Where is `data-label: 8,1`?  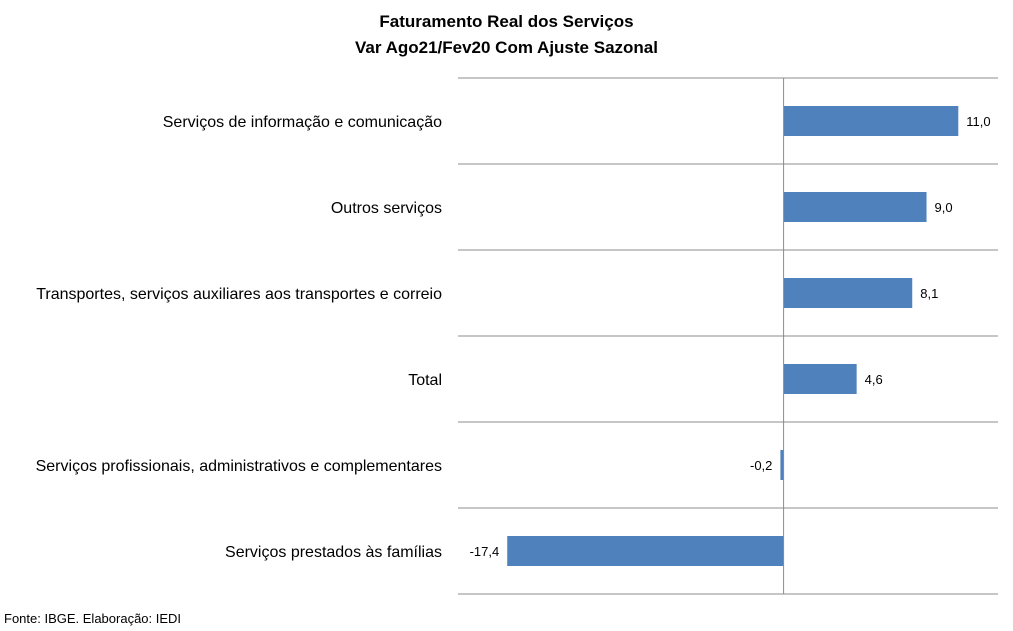 data-label: 8,1 is located at coordinates (929, 293).